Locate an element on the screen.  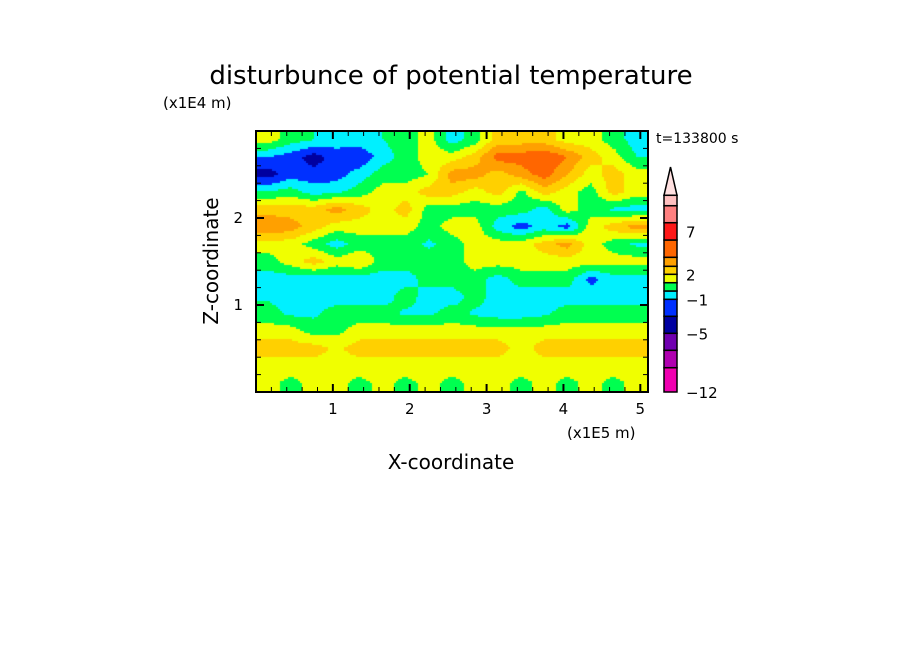
x-axis-label: X-coordinate is located at coordinates (451, 462).